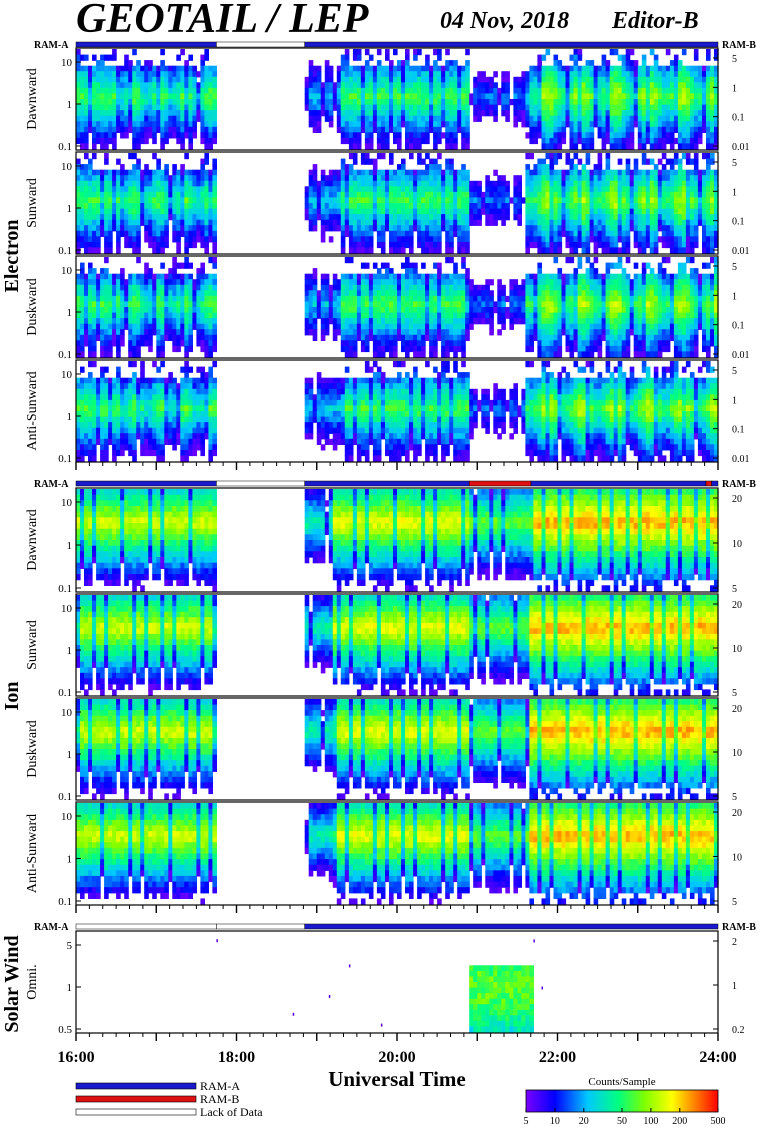 The height and width of the screenshot is (1133, 762). I want to click on colorbar-title: Counts/Sample, so click(621, 1082).